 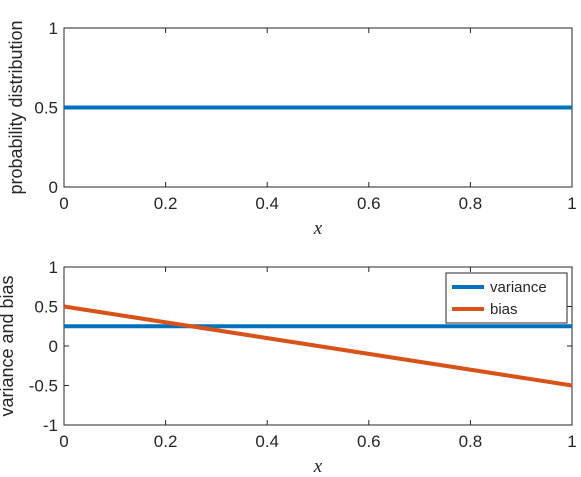 What do you see at coordinates (471, 203) in the screenshot?
I see `chart1-xtick-label: 0.8` at bounding box center [471, 203].